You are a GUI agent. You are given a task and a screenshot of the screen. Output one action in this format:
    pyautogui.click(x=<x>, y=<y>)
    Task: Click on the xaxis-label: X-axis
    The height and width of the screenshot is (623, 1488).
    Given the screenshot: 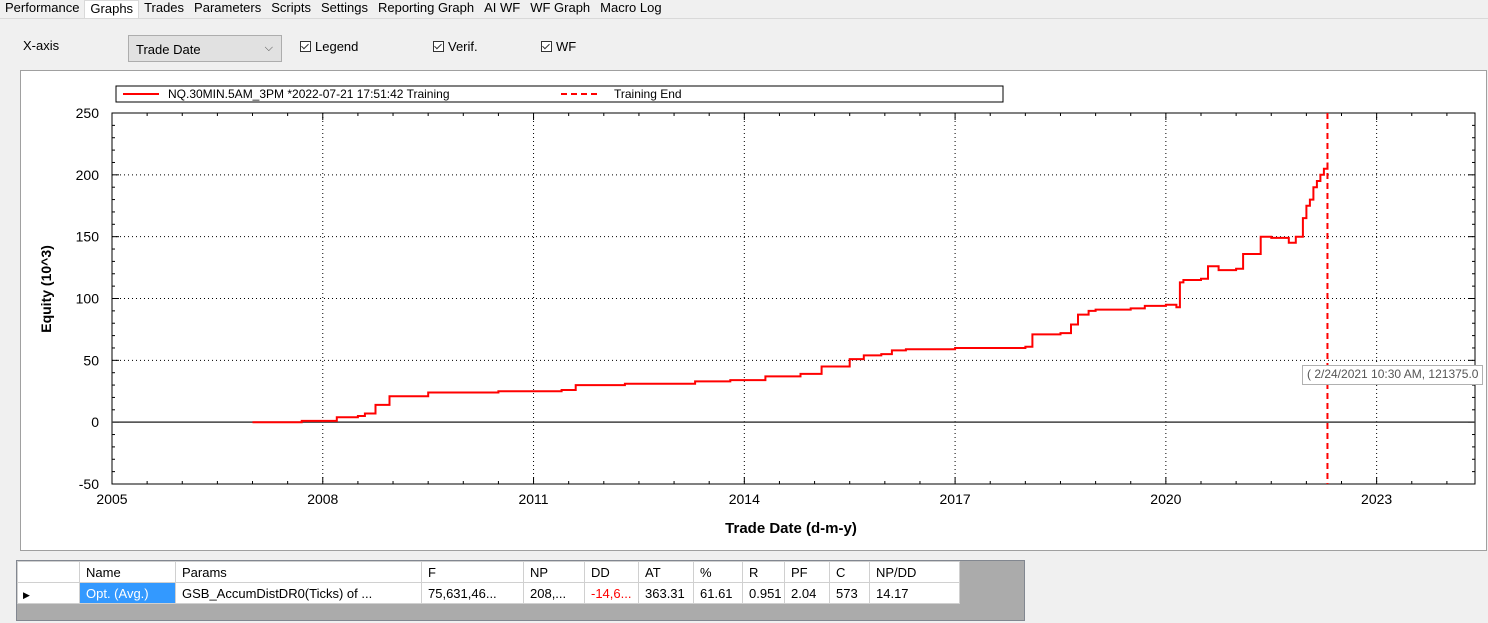 What is the action you would take?
    pyautogui.click(x=41, y=45)
    